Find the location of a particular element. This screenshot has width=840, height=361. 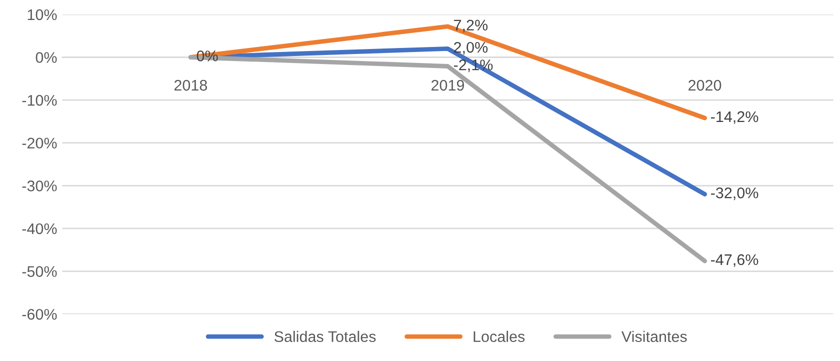

x-tick-label: 2018 is located at coordinates (191, 85).